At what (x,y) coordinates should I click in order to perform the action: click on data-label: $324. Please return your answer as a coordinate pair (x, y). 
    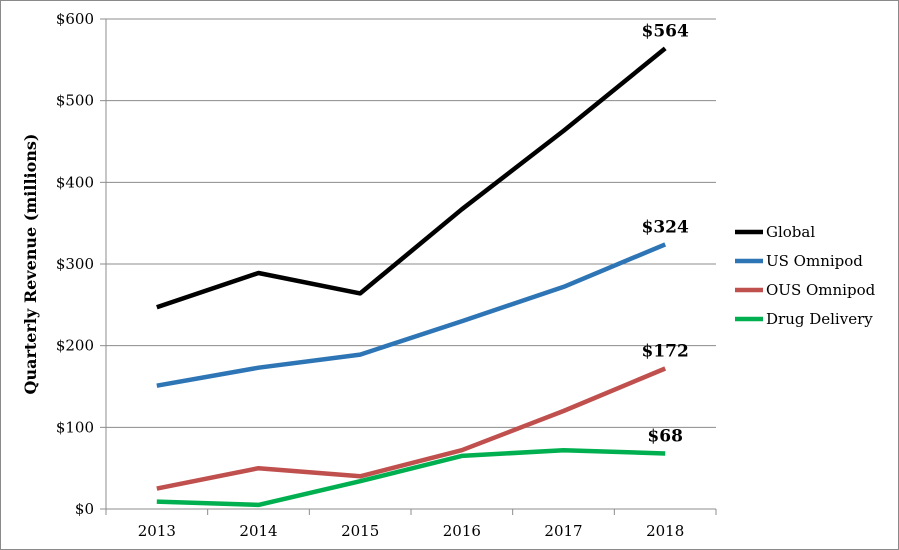
    Looking at the image, I should click on (665, 227).